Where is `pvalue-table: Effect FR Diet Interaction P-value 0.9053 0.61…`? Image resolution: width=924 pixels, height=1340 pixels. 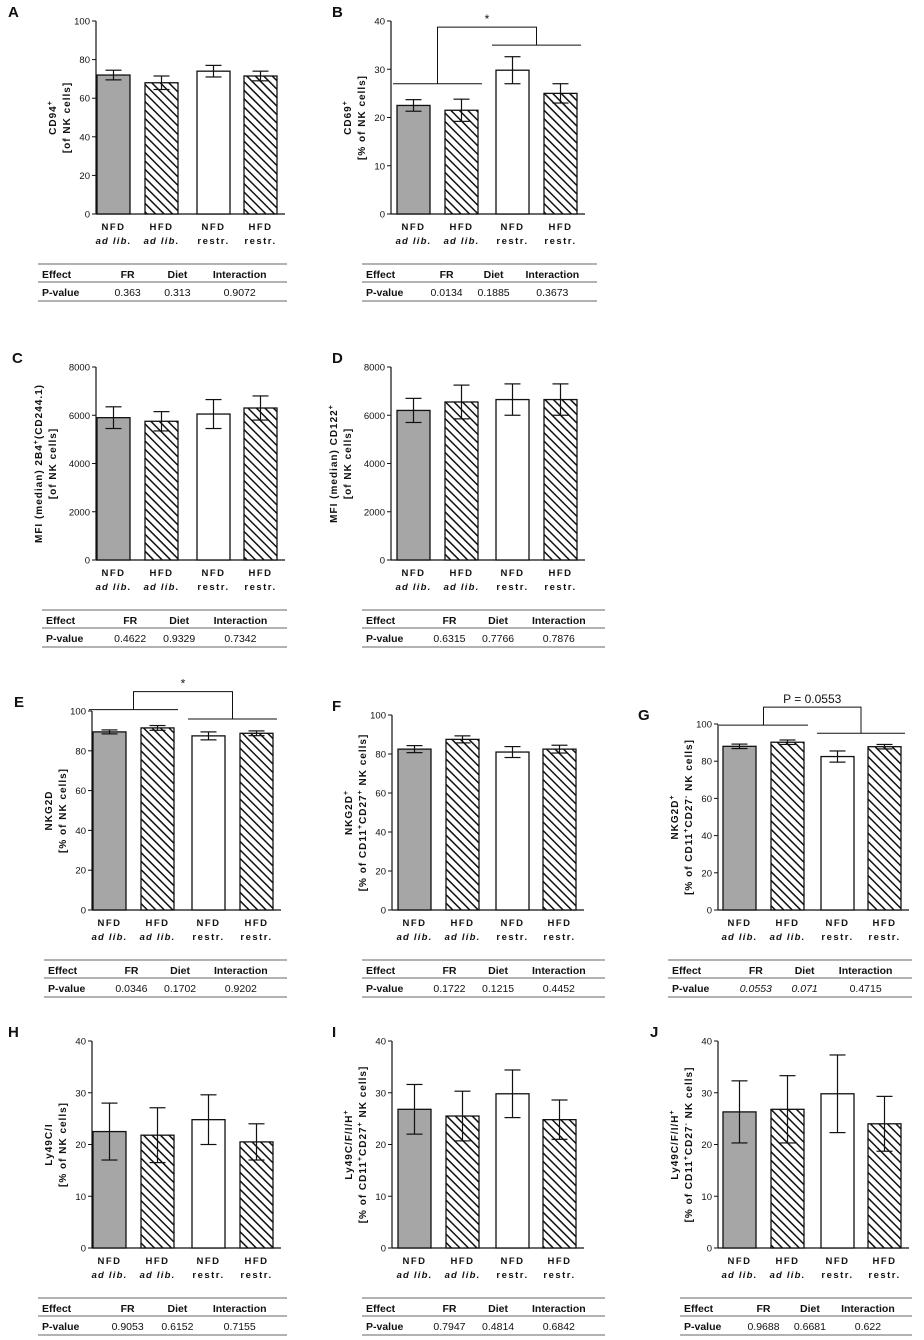 pvalue-table: Effect FR Diet Interaction P-value 0.9053 0.61… is located at coordinates (162, 1316).